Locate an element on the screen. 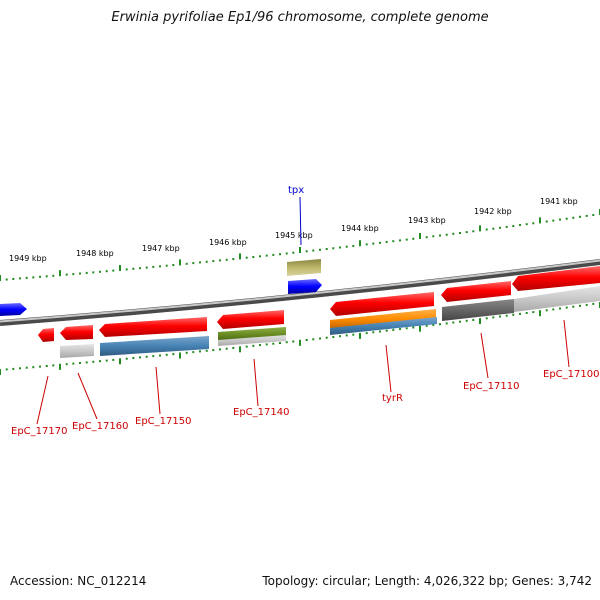 The width and height of the screenshot is (600, 600). label-EpC_17150: EpC_17150 is located at coordinates (163, 421).